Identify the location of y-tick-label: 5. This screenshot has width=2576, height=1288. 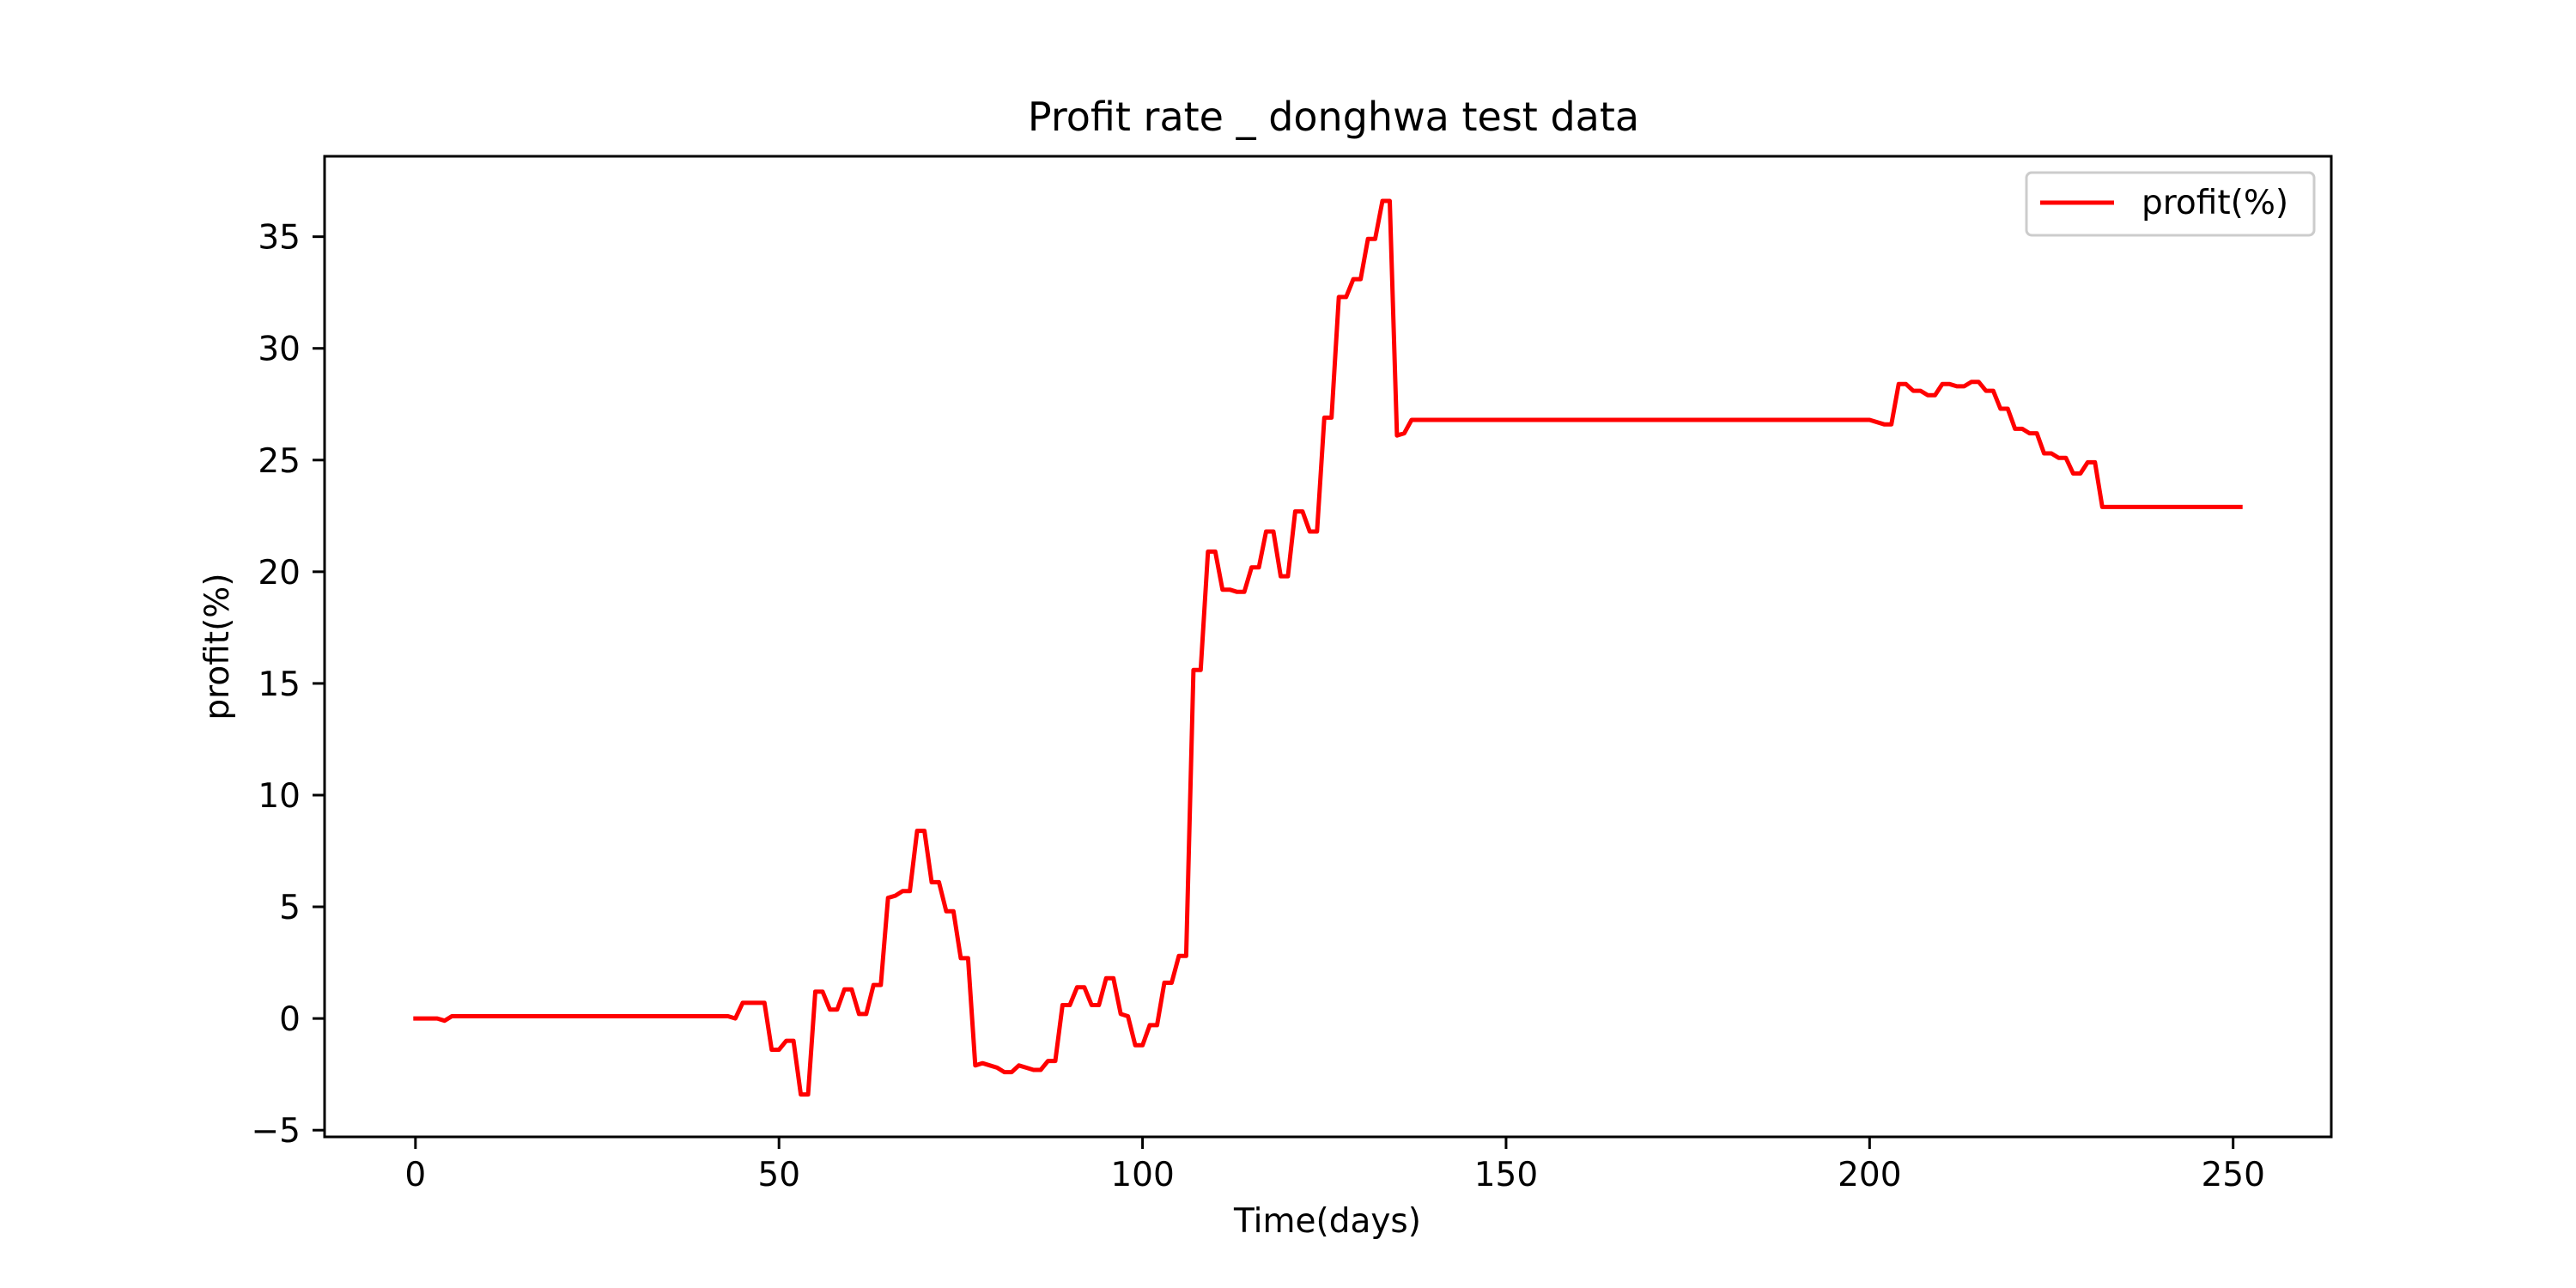
(290, 908).